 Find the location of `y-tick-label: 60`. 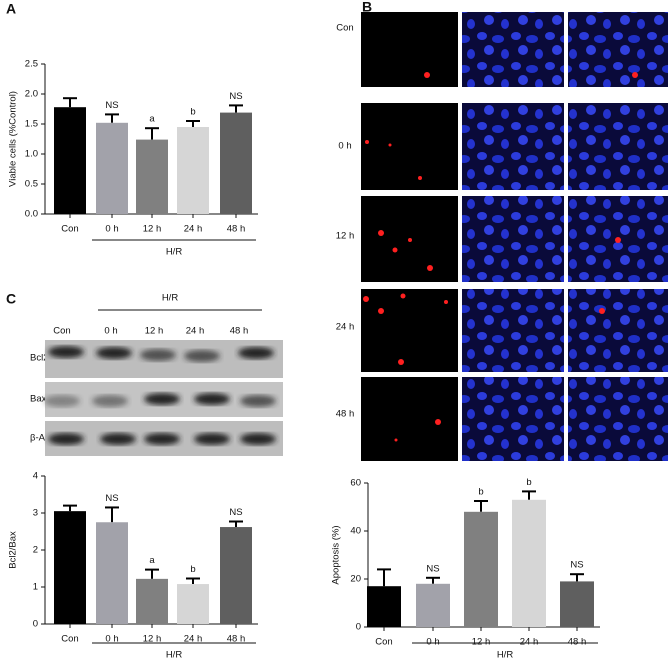

y-tick-label: 60 is located at coordinates (355, 483).